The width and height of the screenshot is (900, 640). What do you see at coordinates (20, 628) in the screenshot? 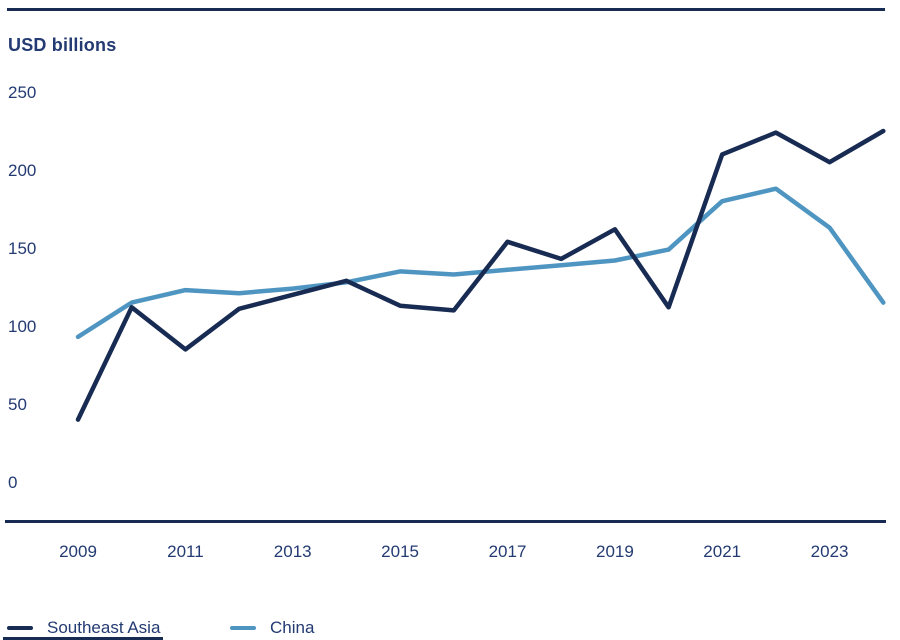
I see `southeast-asia-swatch` at bounding box center [20, 628].